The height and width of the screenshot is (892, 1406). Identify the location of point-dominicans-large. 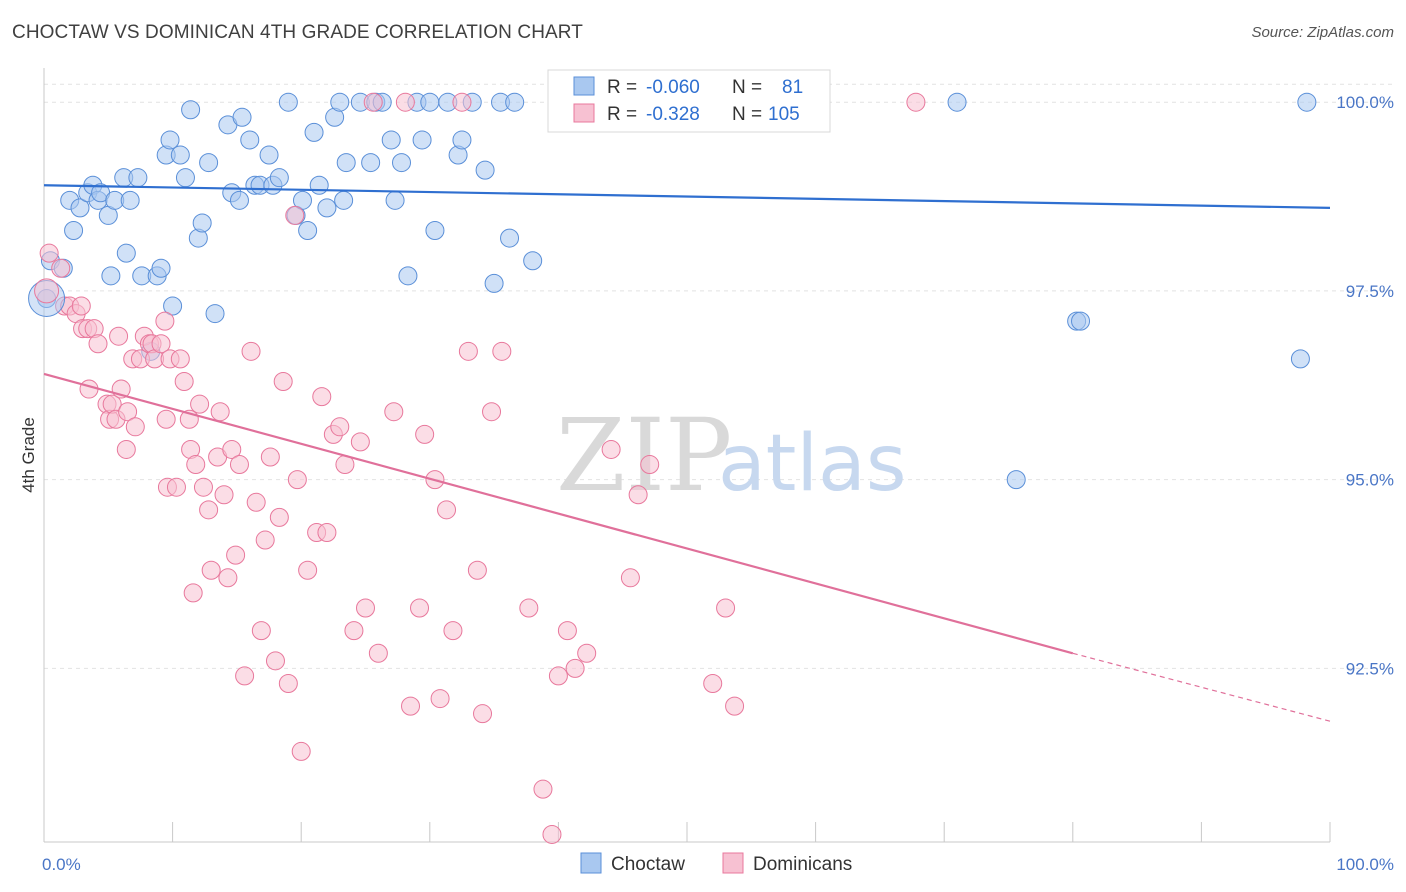
(47, 291).